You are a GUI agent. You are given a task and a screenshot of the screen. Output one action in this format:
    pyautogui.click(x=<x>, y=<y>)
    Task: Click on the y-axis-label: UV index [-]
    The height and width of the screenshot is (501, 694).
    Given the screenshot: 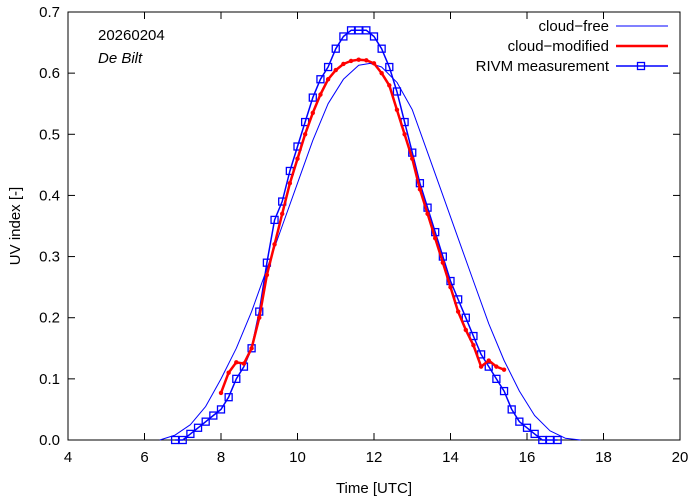 What is the action you would take?
    pyautogui.click(x=15, y=226)
    